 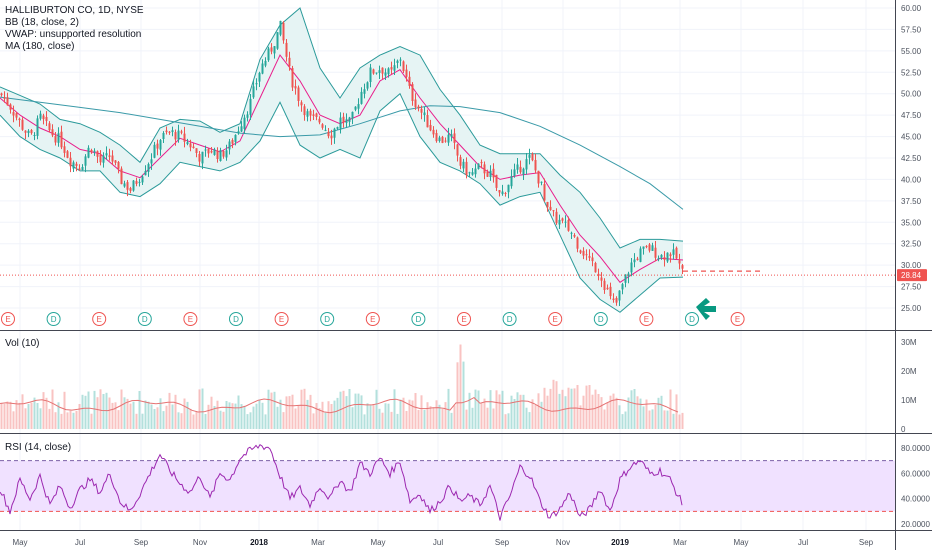 I want to click on price-tick-label: 52.50, so click(x=911, y=72).